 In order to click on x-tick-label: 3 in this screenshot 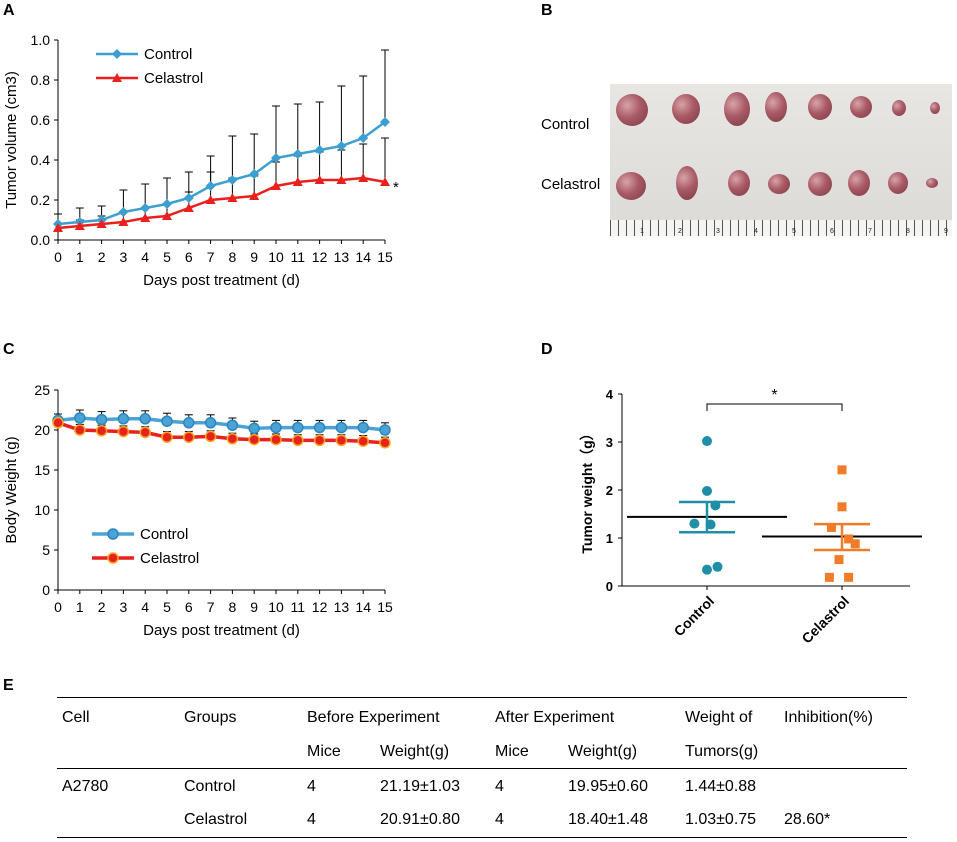, I will do `click(124, 257)`.